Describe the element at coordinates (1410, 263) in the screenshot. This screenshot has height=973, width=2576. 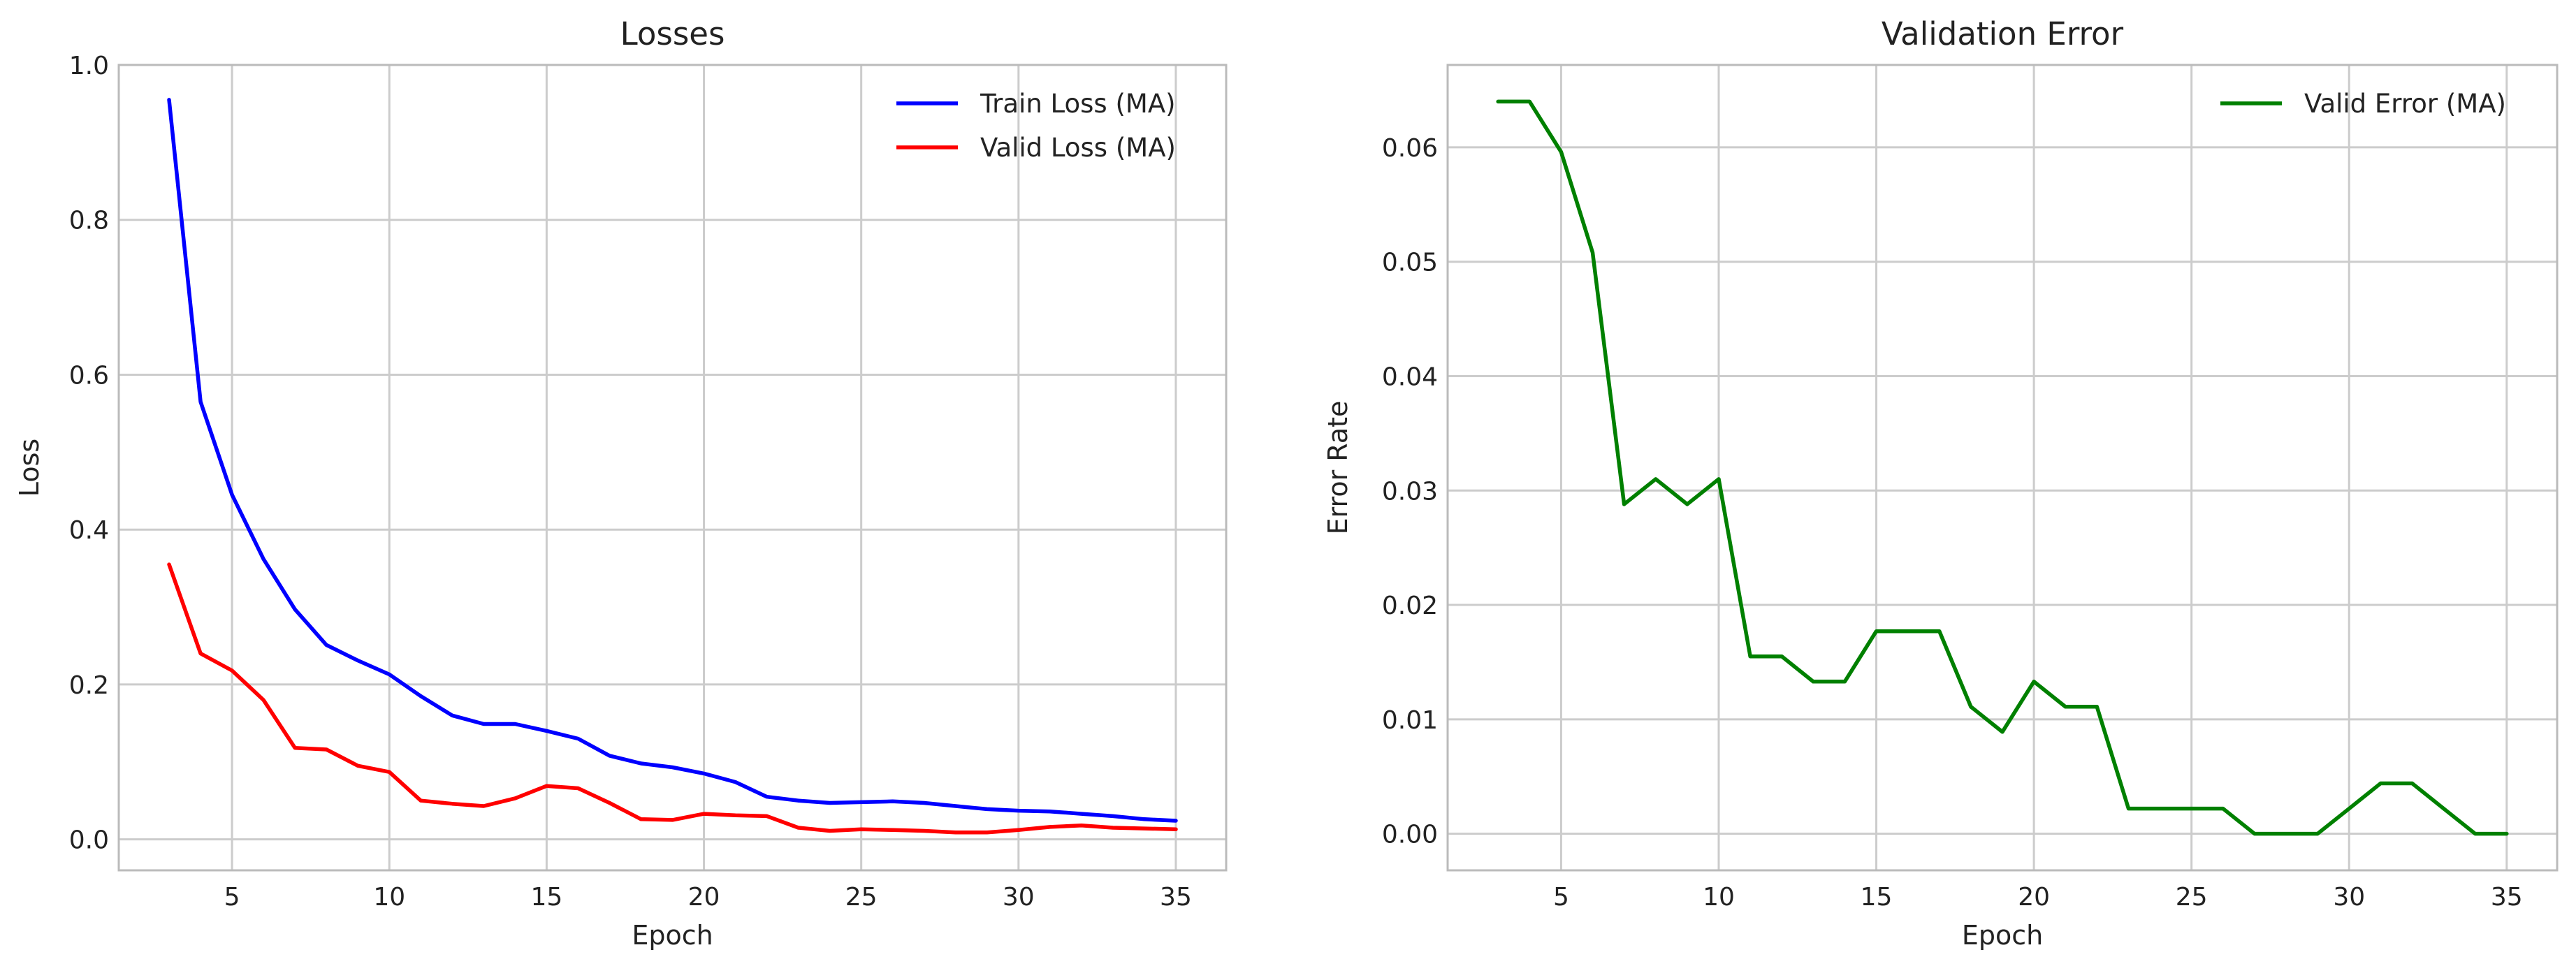
I see `y-tick-label: 0.05` at that location.